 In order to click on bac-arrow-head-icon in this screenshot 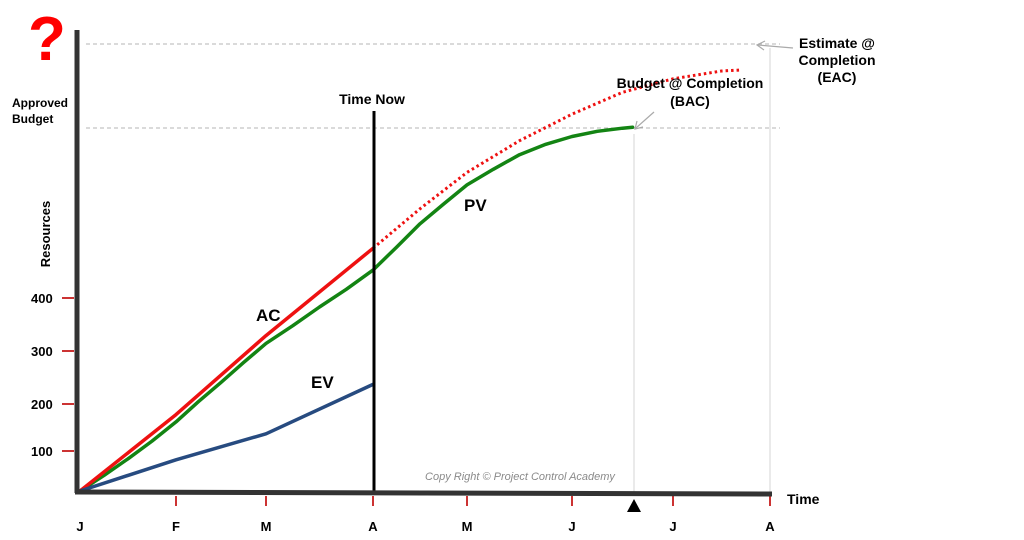, I will do `click(639, 125)`.